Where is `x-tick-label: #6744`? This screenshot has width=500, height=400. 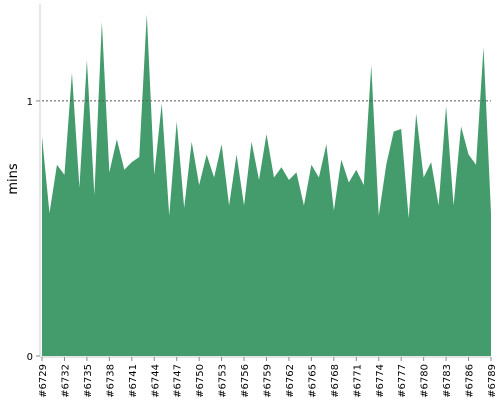 x-tick-label: #6744 is located at coordinates (155, 381).